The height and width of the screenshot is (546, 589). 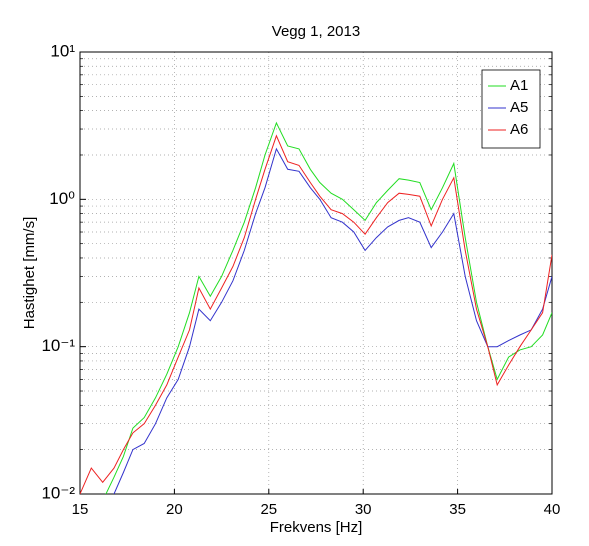 What do you see at coordinates (457, 509) in the screenshot?
I see `x-tick-label: 35` at bounding box center [457, 509].